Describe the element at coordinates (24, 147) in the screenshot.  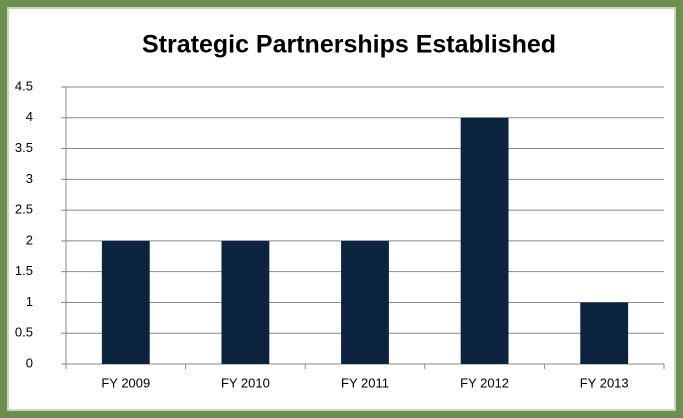
I see `y-tick-label: 3.5` at that location.